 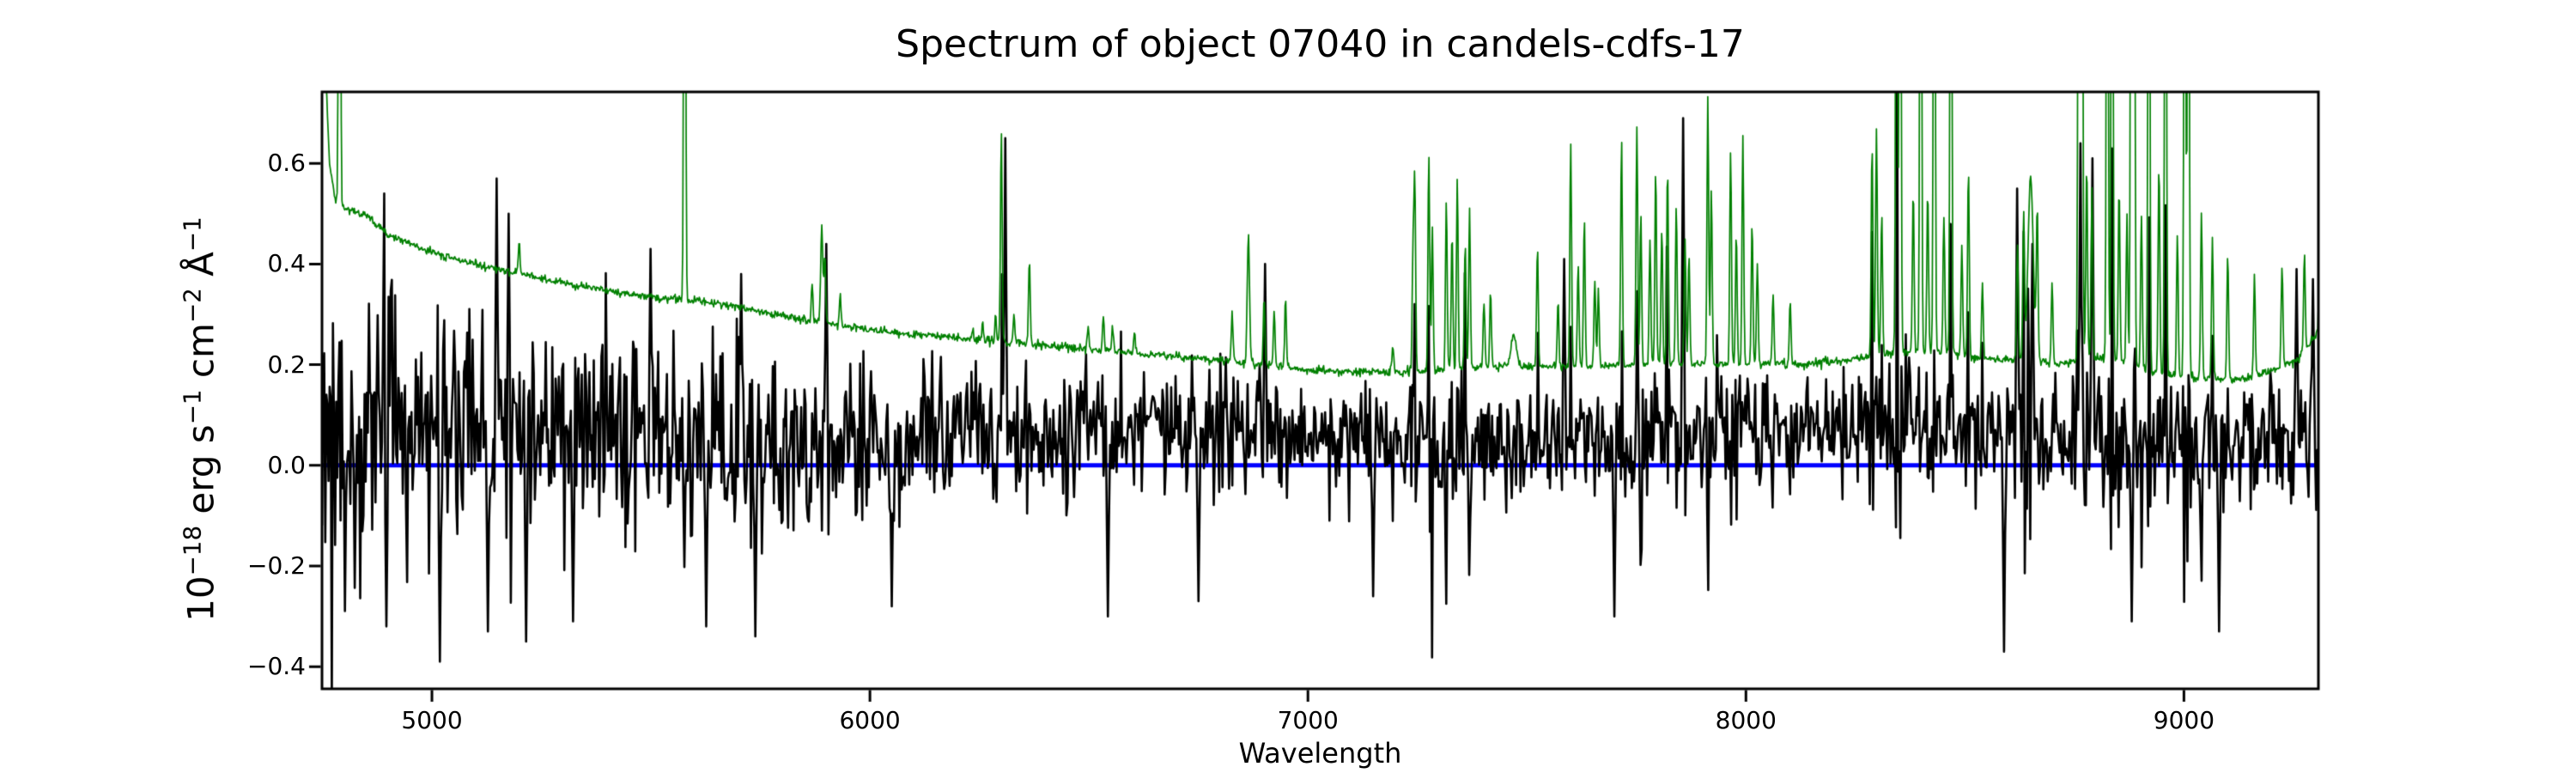 What do you see at coordinates (286, 163) in the screenshot?
I see `y-tick-label: 0.6` at bounding box center [286, 163].